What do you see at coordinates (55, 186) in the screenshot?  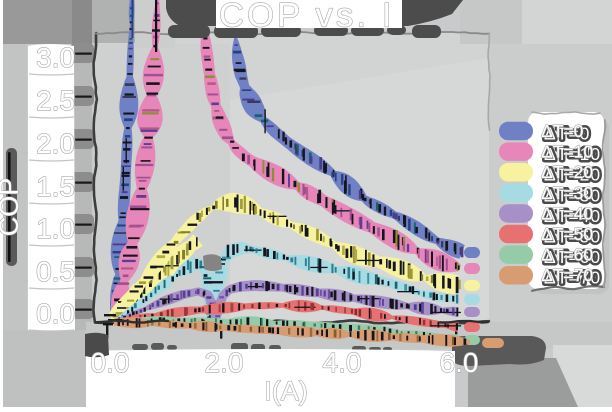 I see `svg-text: 1.5` at bounding box center [55, 186].